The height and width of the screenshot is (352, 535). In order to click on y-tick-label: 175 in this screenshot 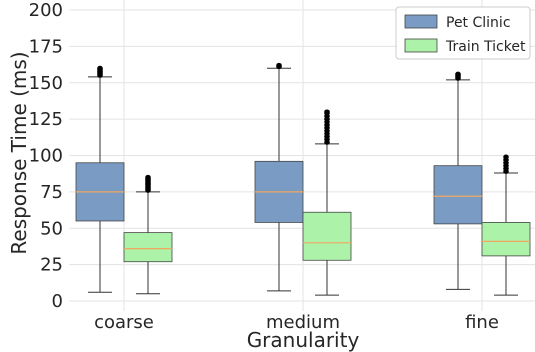, I will do `click(46, 46)`.